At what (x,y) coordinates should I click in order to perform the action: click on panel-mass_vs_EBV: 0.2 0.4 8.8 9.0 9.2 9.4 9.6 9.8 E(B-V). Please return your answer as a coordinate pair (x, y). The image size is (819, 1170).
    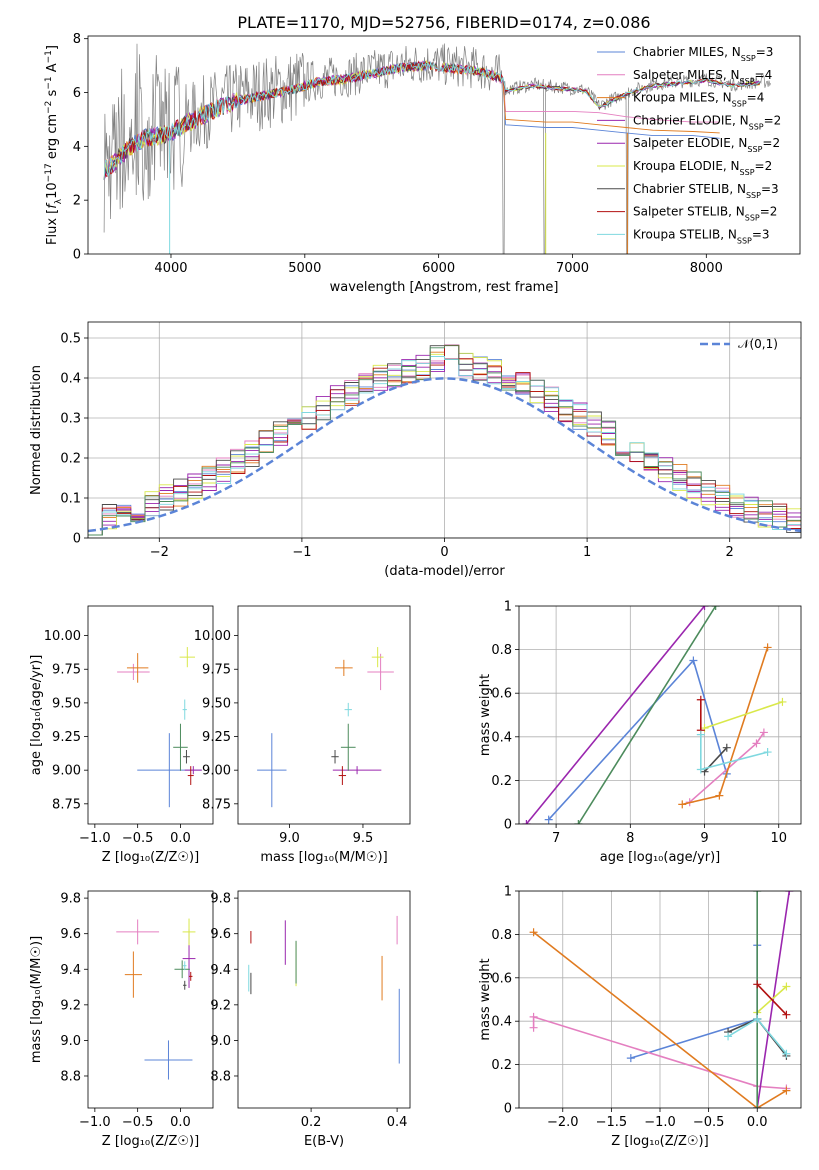
    Looking at the image, I should click on (310, 1019).